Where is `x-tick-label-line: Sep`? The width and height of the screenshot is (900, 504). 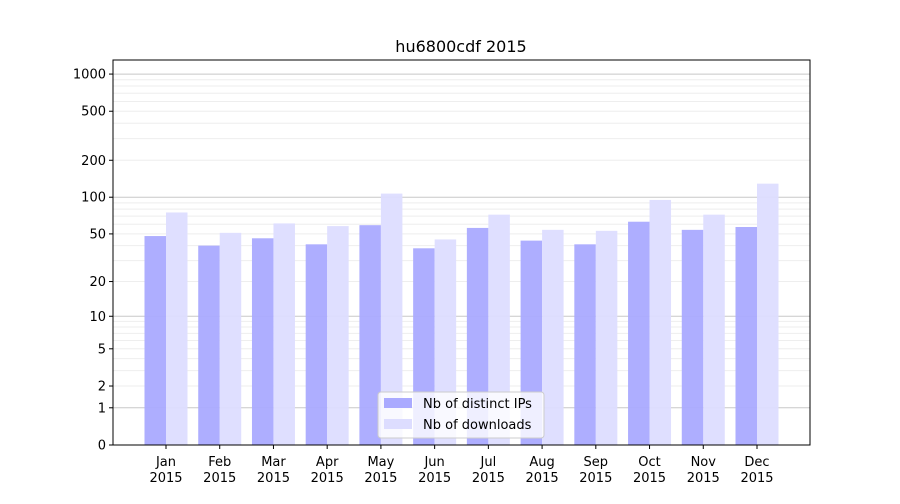
x-tick-label-line: Sep is located at coordinates (596, 462).